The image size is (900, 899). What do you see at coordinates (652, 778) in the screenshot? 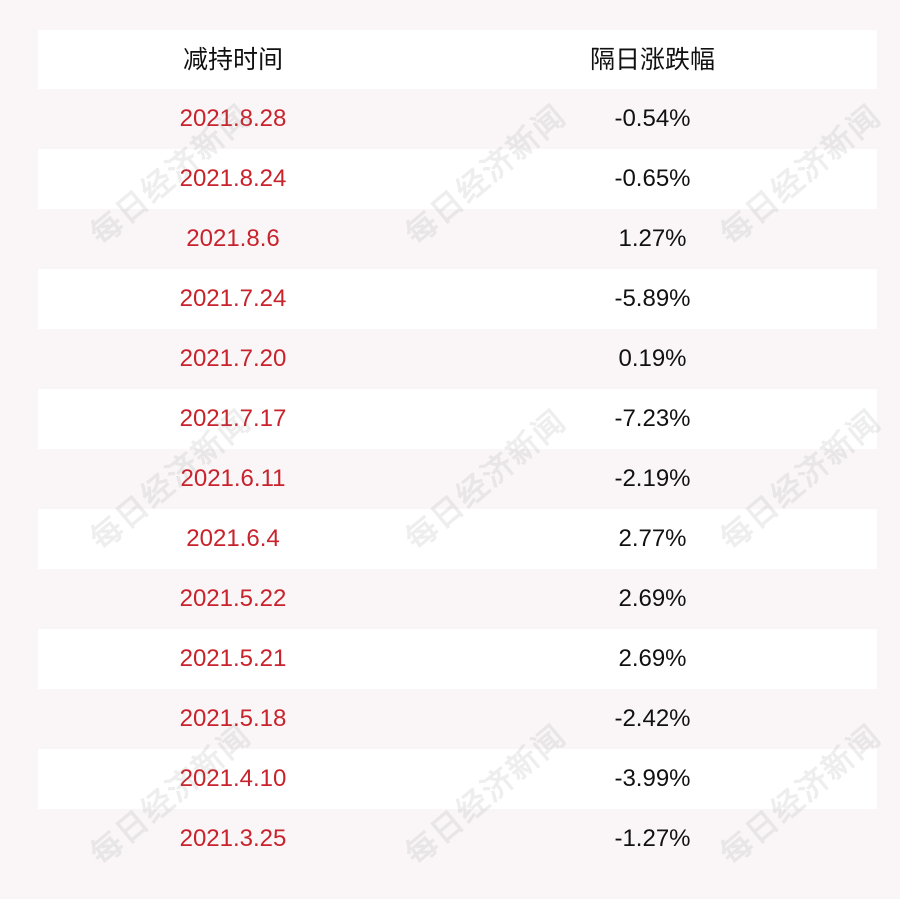
I see `change-cell: -3.99%` at bounding box center [652, 778].